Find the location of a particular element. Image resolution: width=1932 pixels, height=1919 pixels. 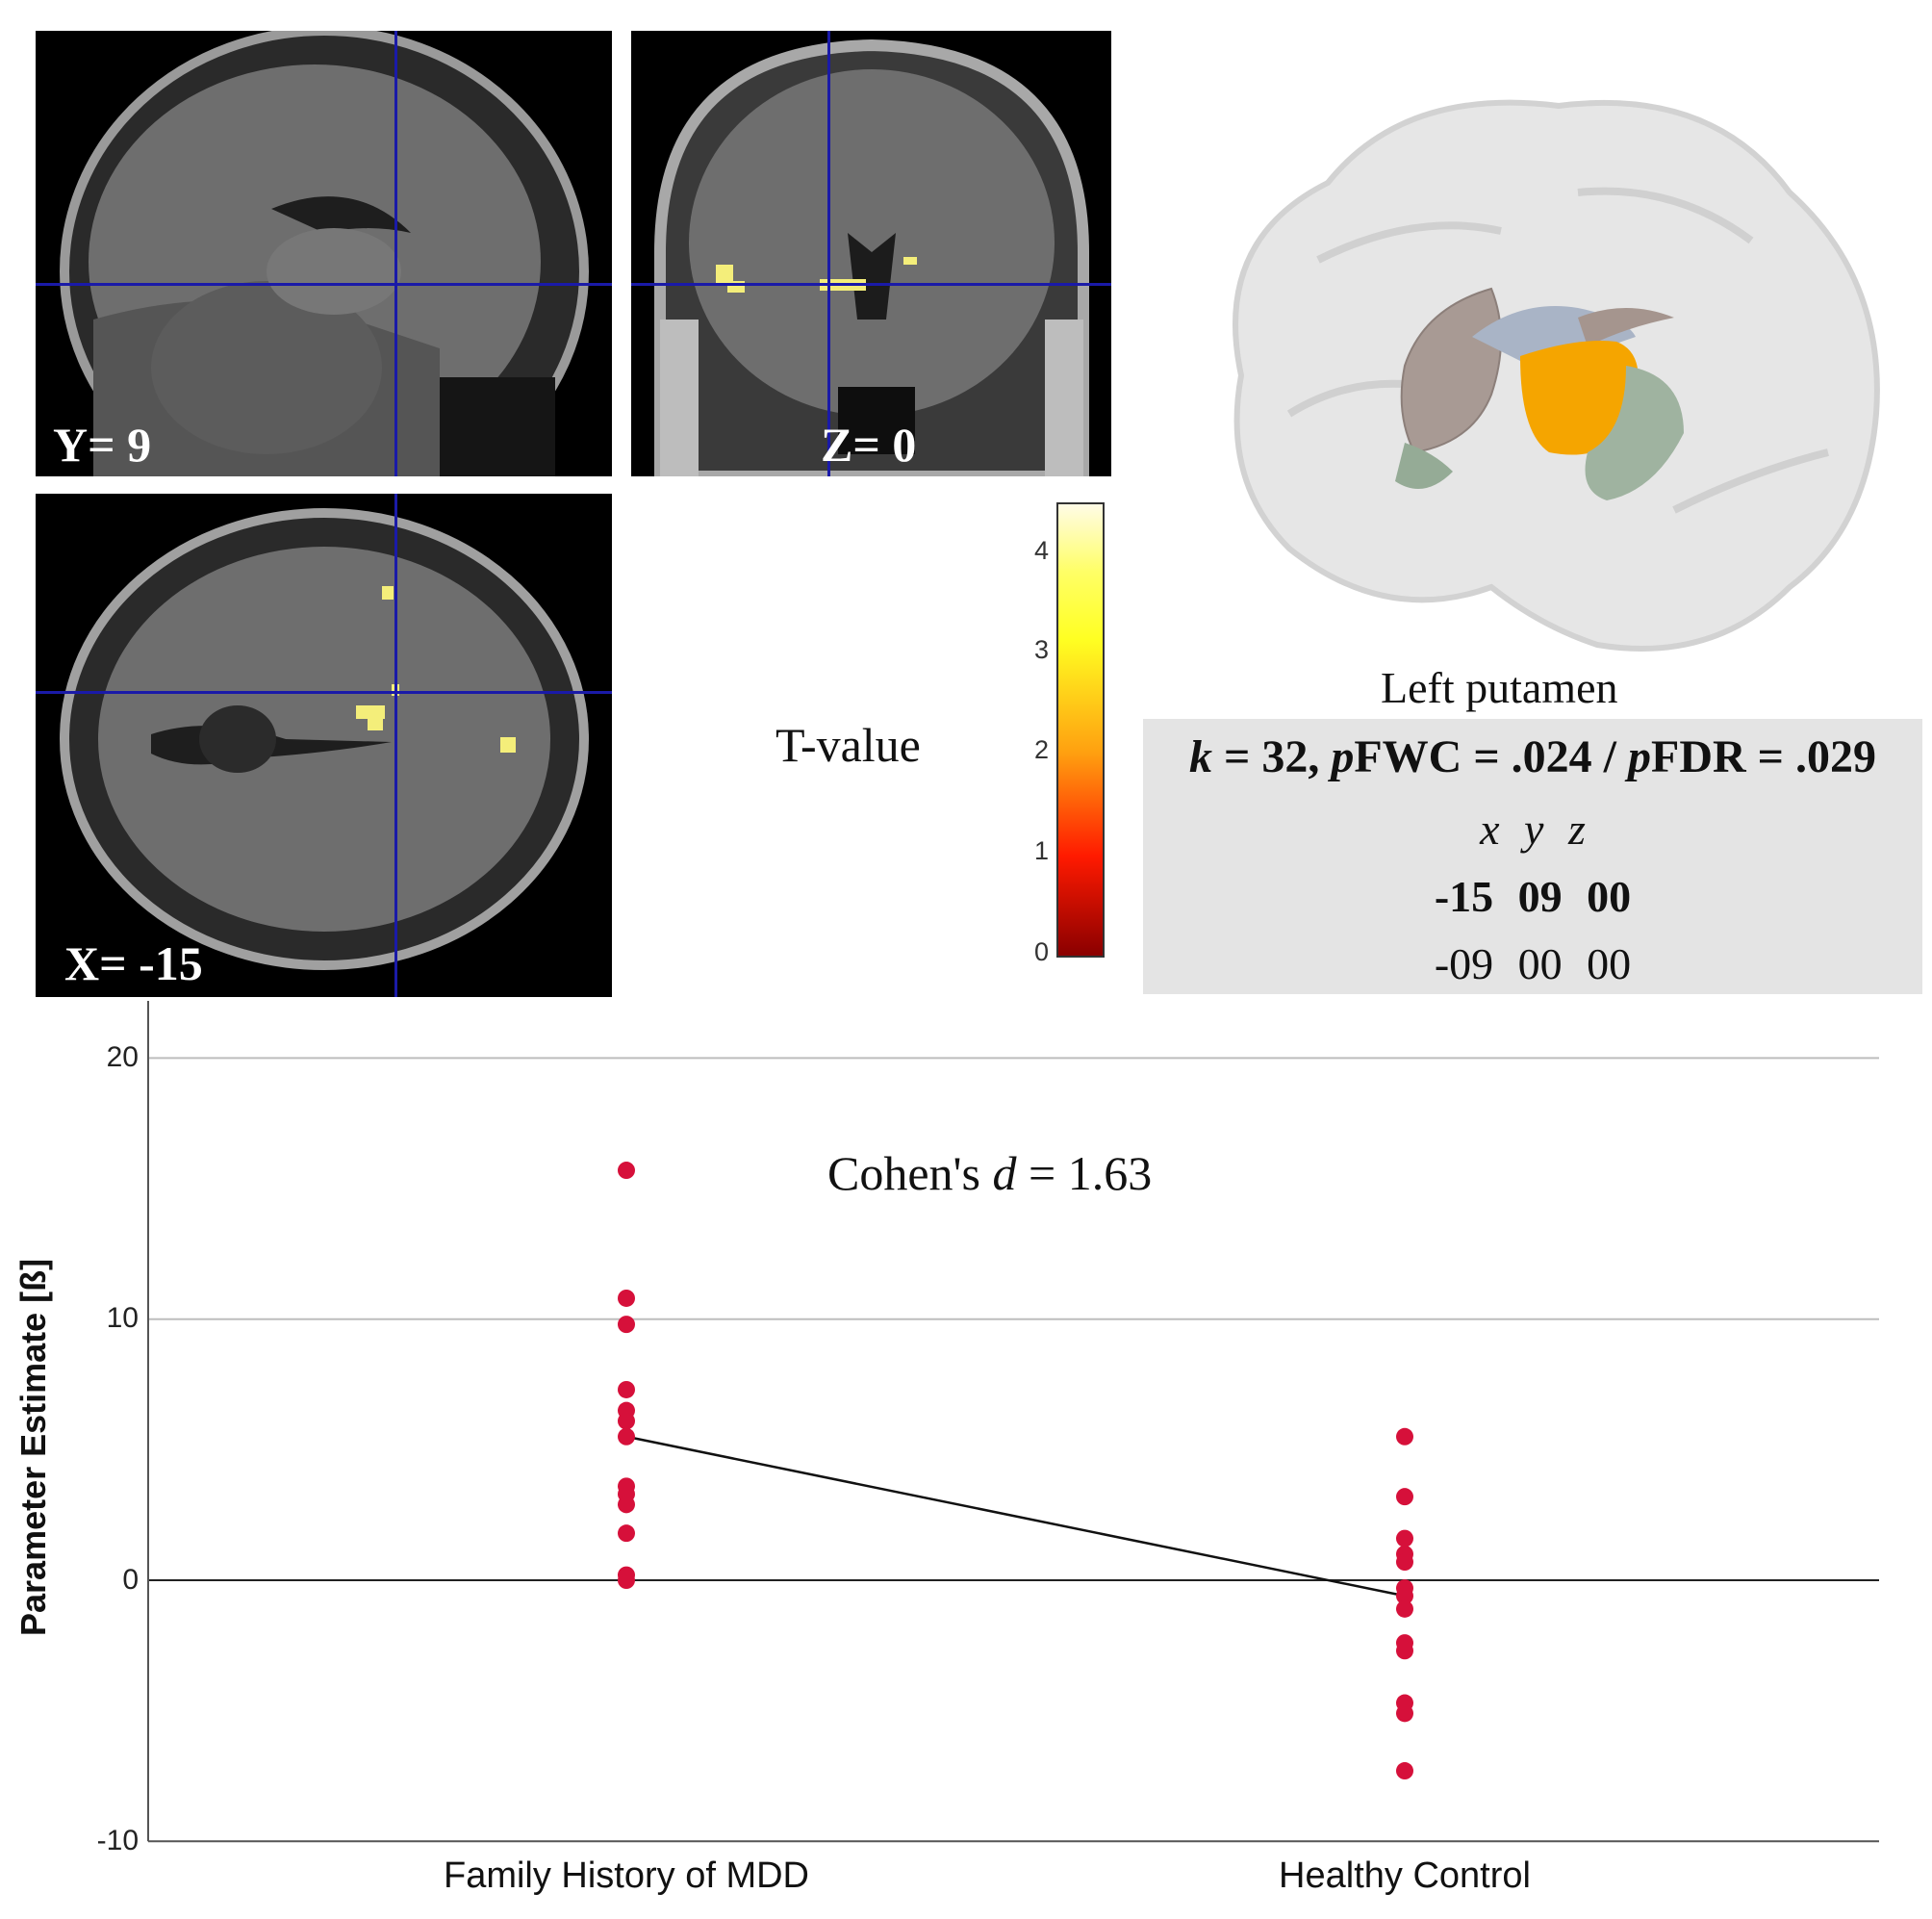

region-label: Left putamen is located at coordinates (1499, 687).